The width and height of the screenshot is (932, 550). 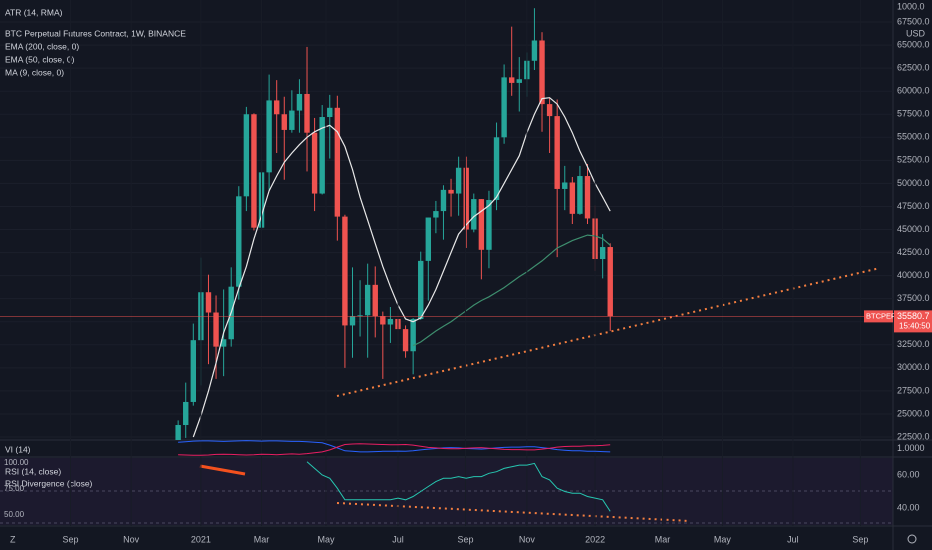 I want to click on y-tick-label: 50000.0, so click(x=913, y=183).